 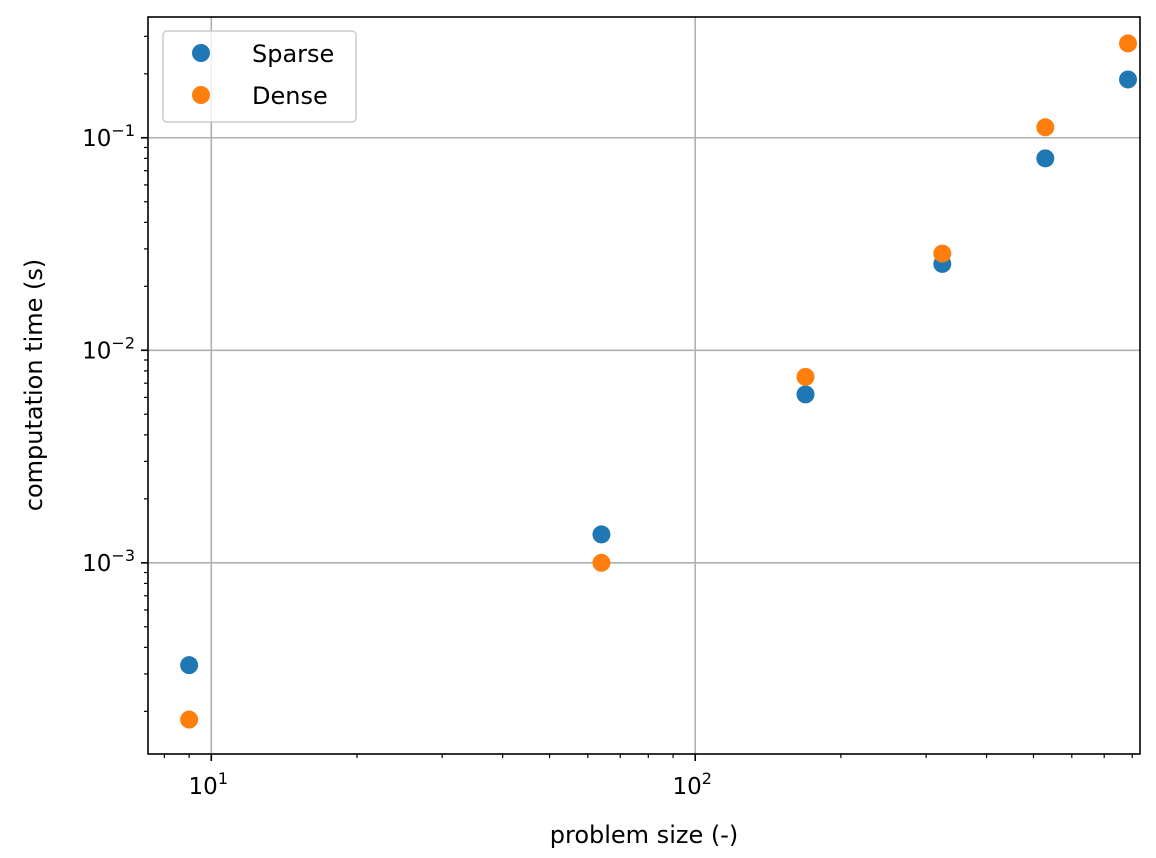 I want to click on x-tick-label: 10², so click(x=691, y=784).